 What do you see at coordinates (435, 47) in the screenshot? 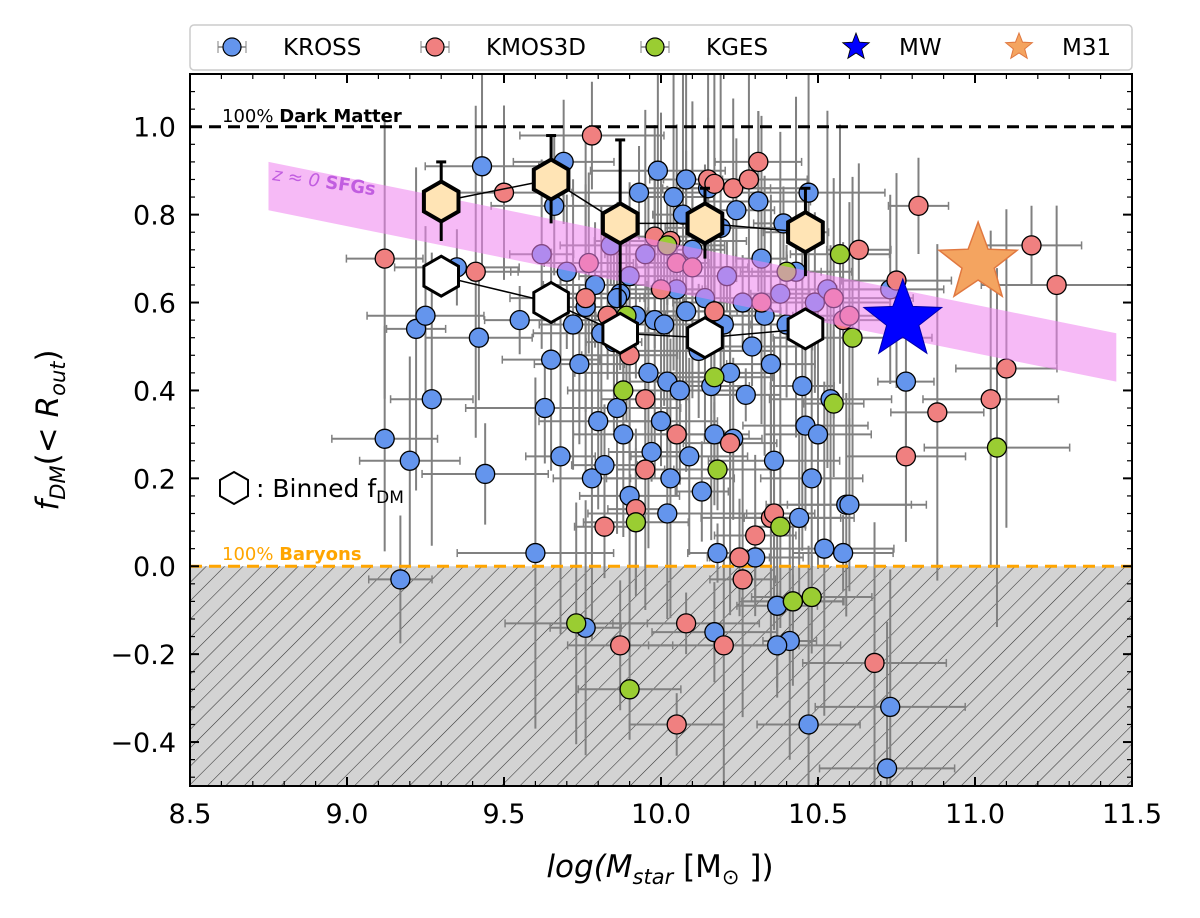
I see `kmos3d-marker-icon` at bounding box center [435, 47].